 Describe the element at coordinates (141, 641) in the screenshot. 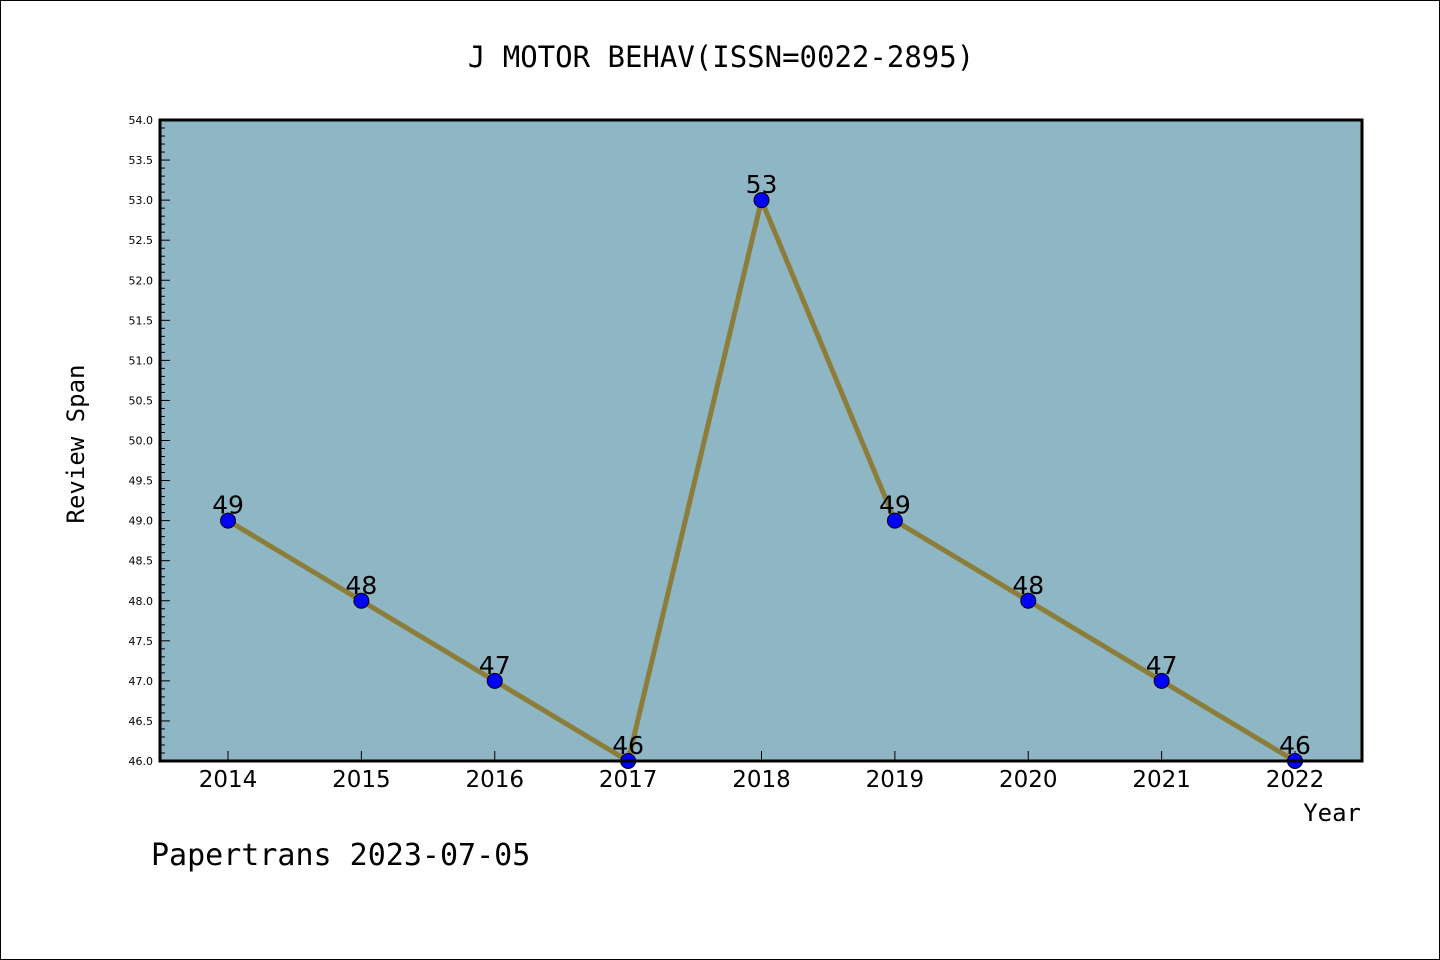

I see `y-tick-label: 47.5` at that location.